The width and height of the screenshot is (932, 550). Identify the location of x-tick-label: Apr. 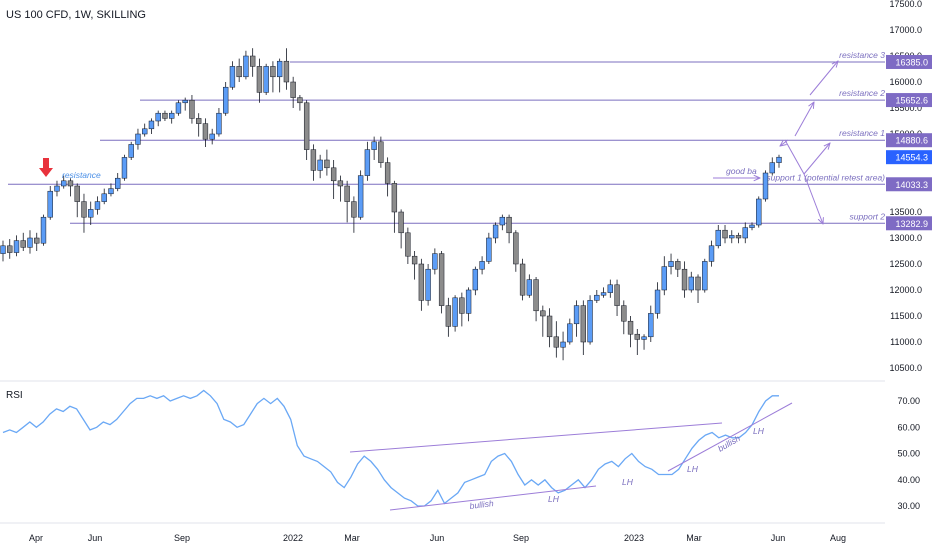
(36, 538).